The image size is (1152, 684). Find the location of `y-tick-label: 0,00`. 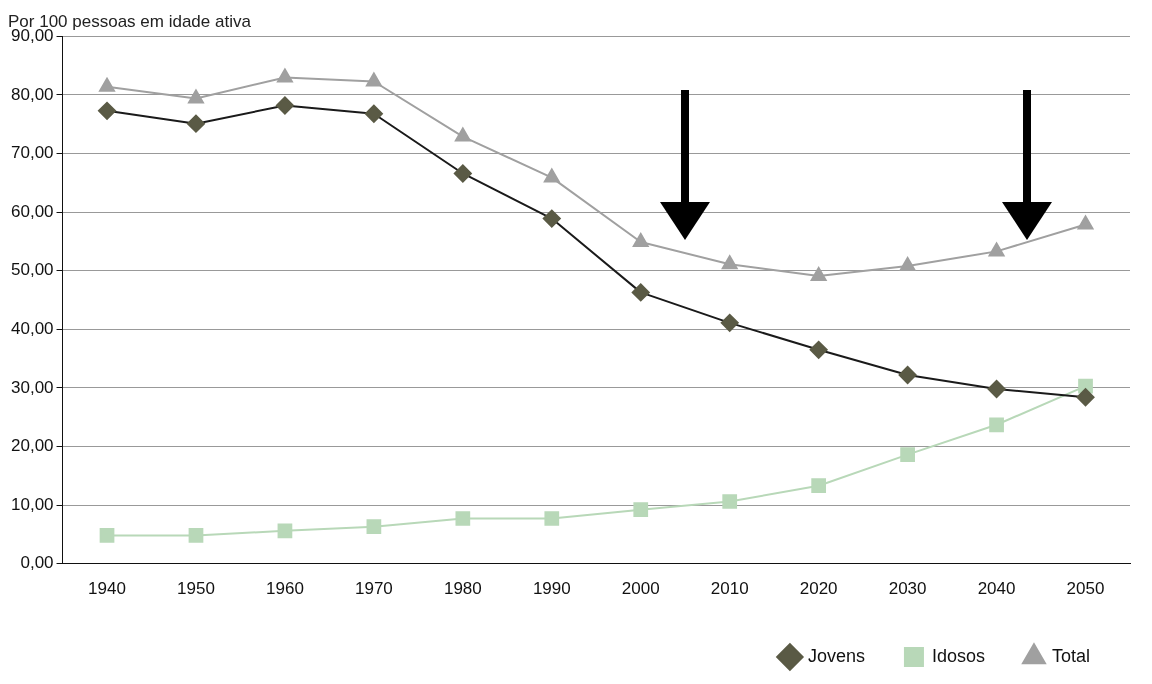

y-tick-label: 0,00 is located at coordinates (37, 563).